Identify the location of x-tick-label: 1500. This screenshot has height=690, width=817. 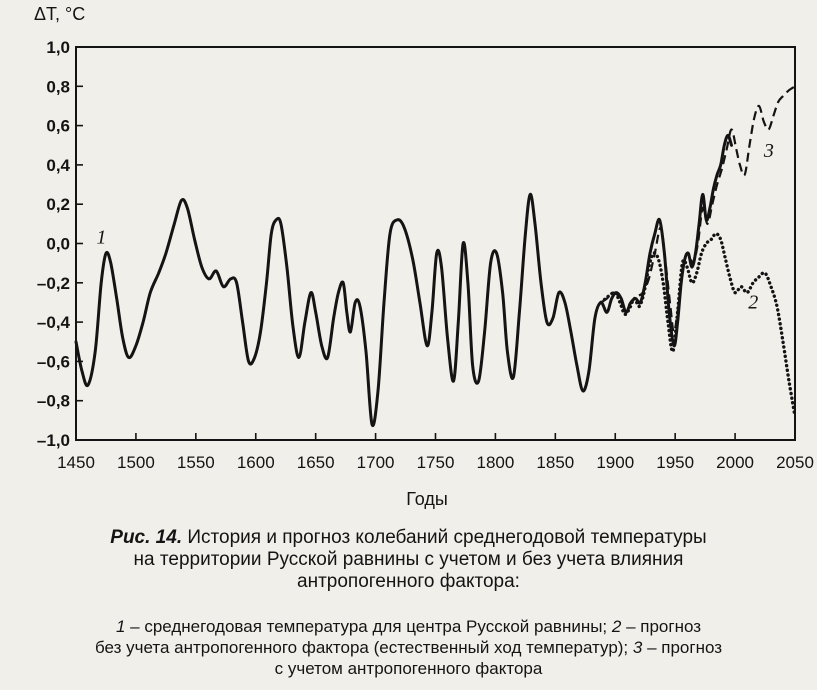
(136, 462).